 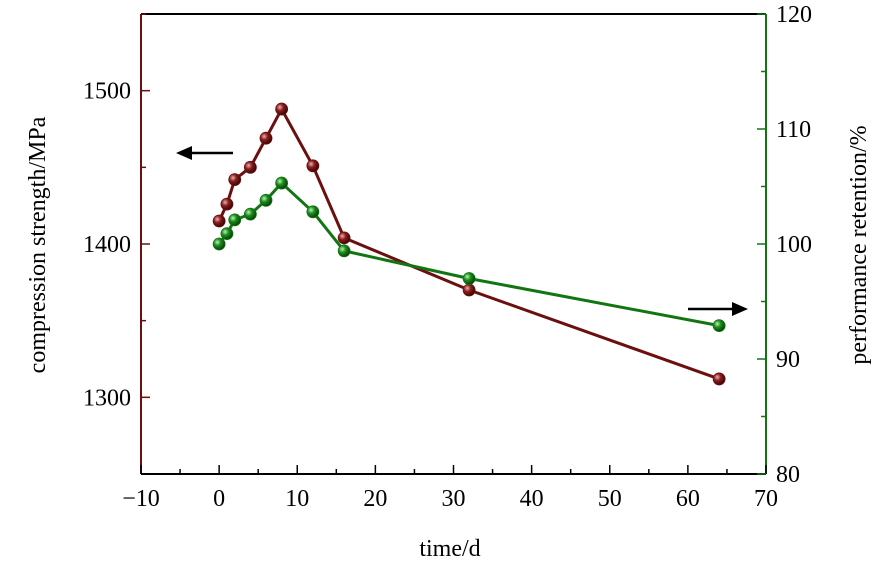 I want to click on x-tick-label: 0, so click(x=219, y=499).